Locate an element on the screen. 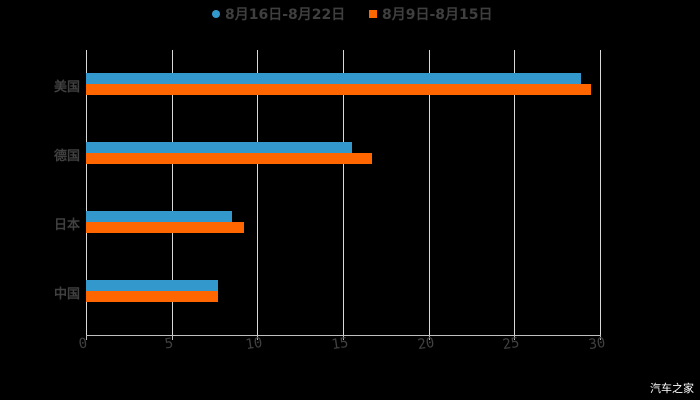 The height and width of the screenshot is (400, 700). legend-item-series1: 8月16日-8月22日 is located at coordinates (278, 14).